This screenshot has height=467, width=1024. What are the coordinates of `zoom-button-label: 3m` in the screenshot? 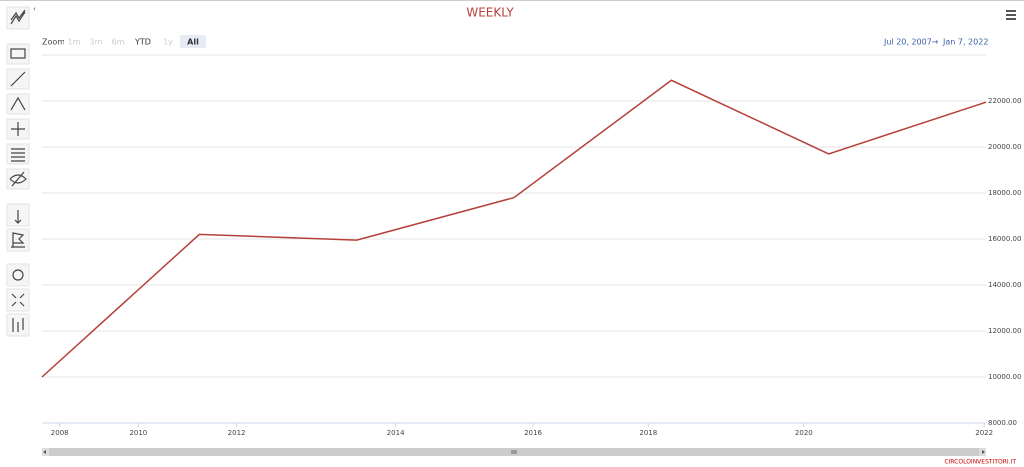 It's located at (96, 42).